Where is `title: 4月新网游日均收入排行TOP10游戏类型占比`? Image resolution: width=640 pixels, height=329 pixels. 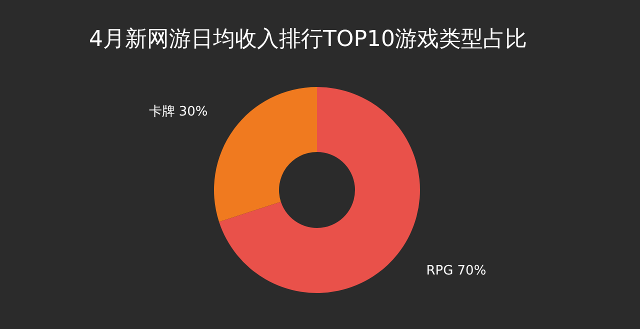 title: 4月新网游日均收入排行TOP10游戏类型占比 is located at coordinates (308, 39).